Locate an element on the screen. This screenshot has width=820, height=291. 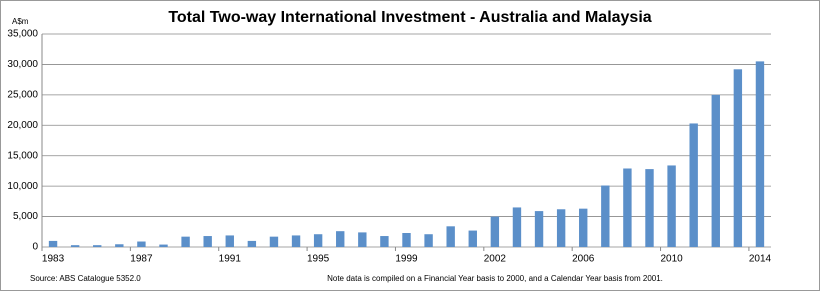
x-tick-label: 1995 is located at coordinates (318, 259).